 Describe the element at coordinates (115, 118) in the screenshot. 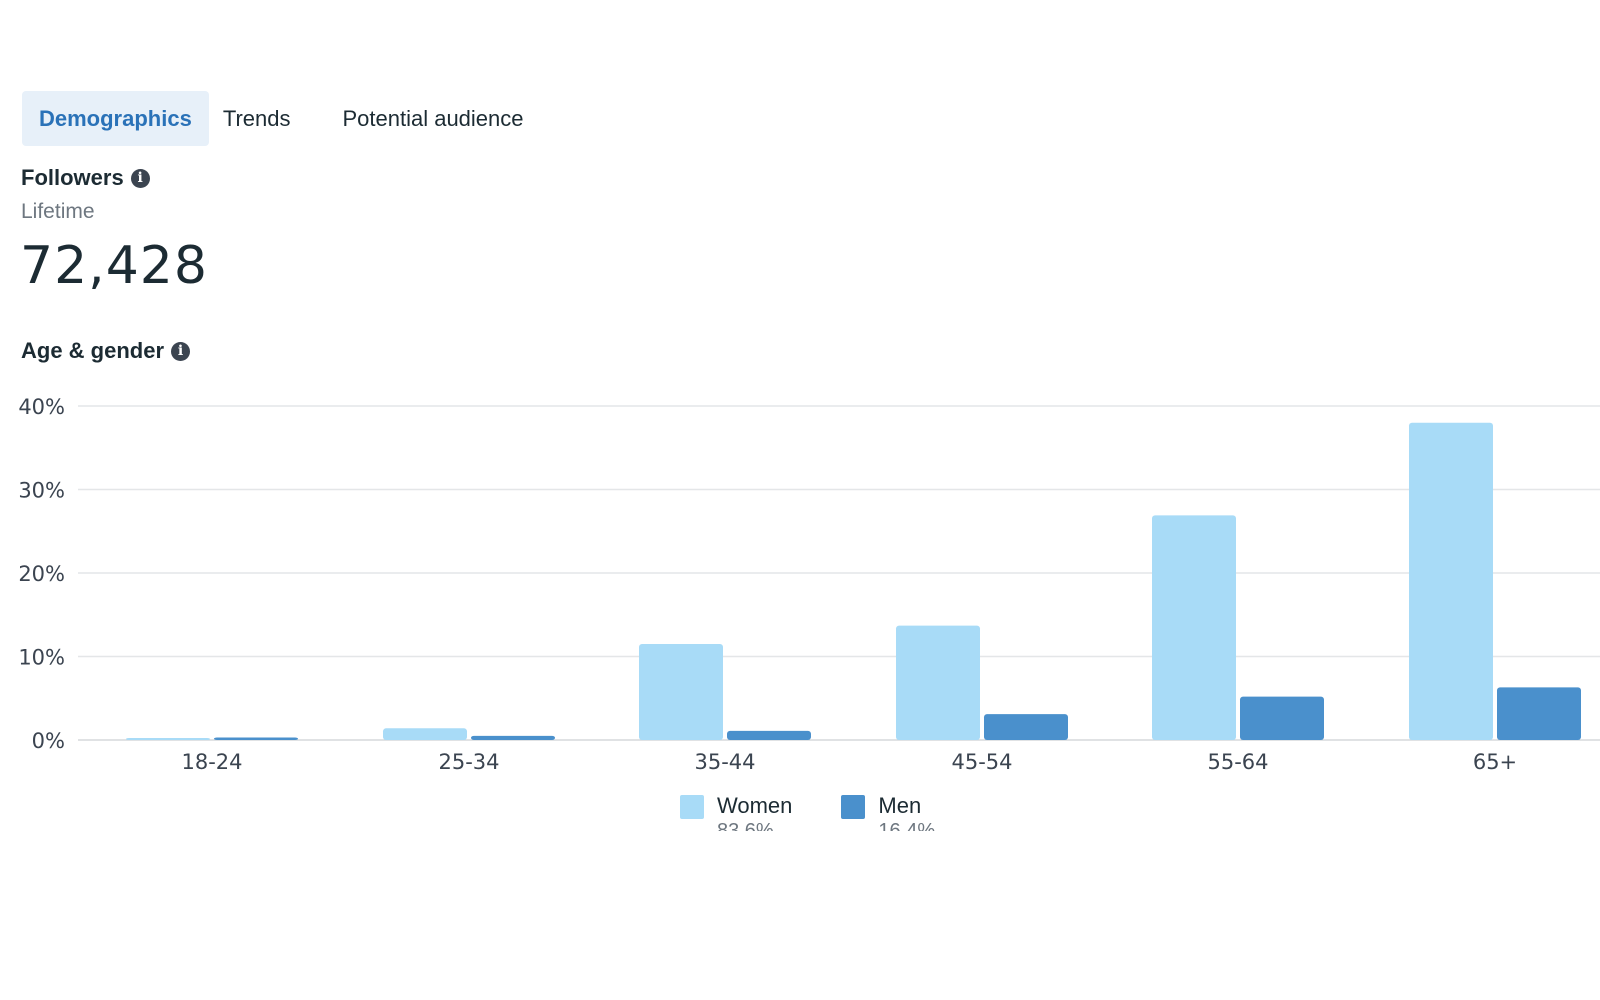

I see `tab-demographics: Demographics` at that location.